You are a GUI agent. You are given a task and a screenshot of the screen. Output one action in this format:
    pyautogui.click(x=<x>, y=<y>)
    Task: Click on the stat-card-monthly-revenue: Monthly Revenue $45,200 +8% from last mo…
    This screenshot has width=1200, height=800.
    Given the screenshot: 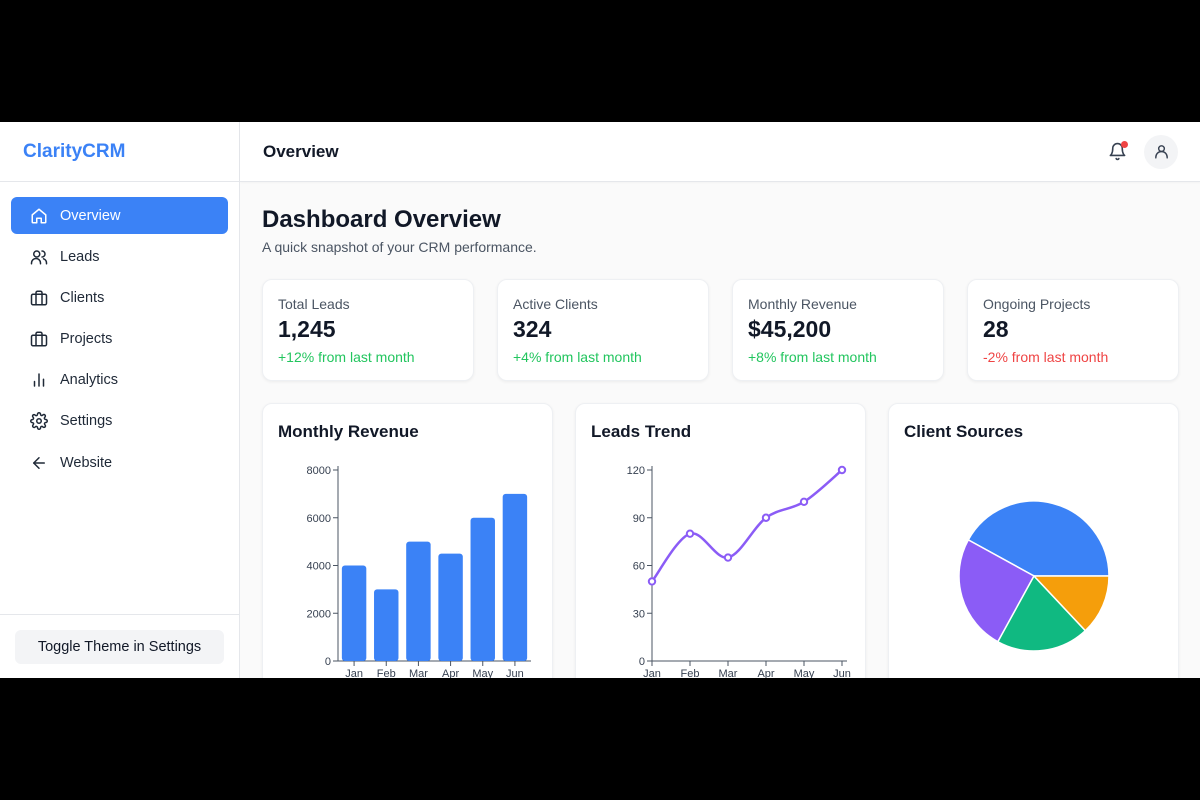 What is the action you would take?
    pyautogui.click(x=838, y=330)
    